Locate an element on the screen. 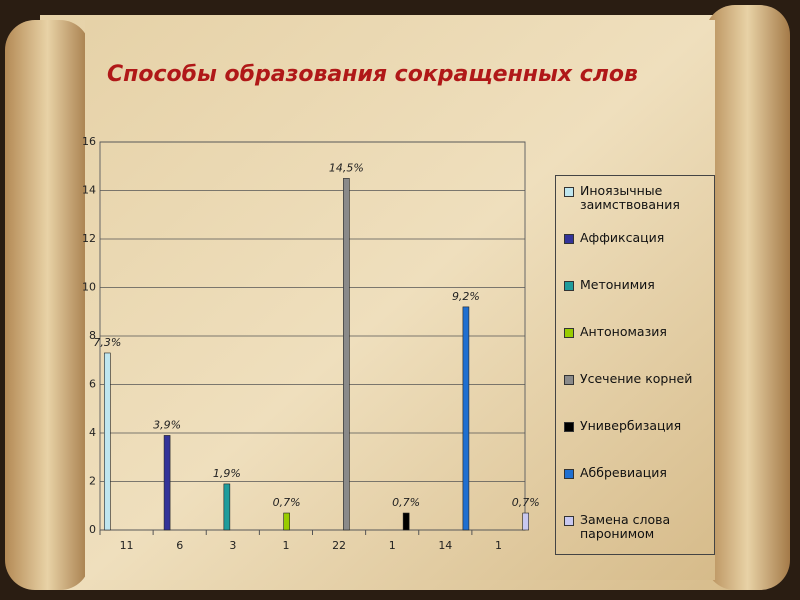 This screenshot has width=800, height=600. value-label: 9,2% is located at coordinates (466, 296).